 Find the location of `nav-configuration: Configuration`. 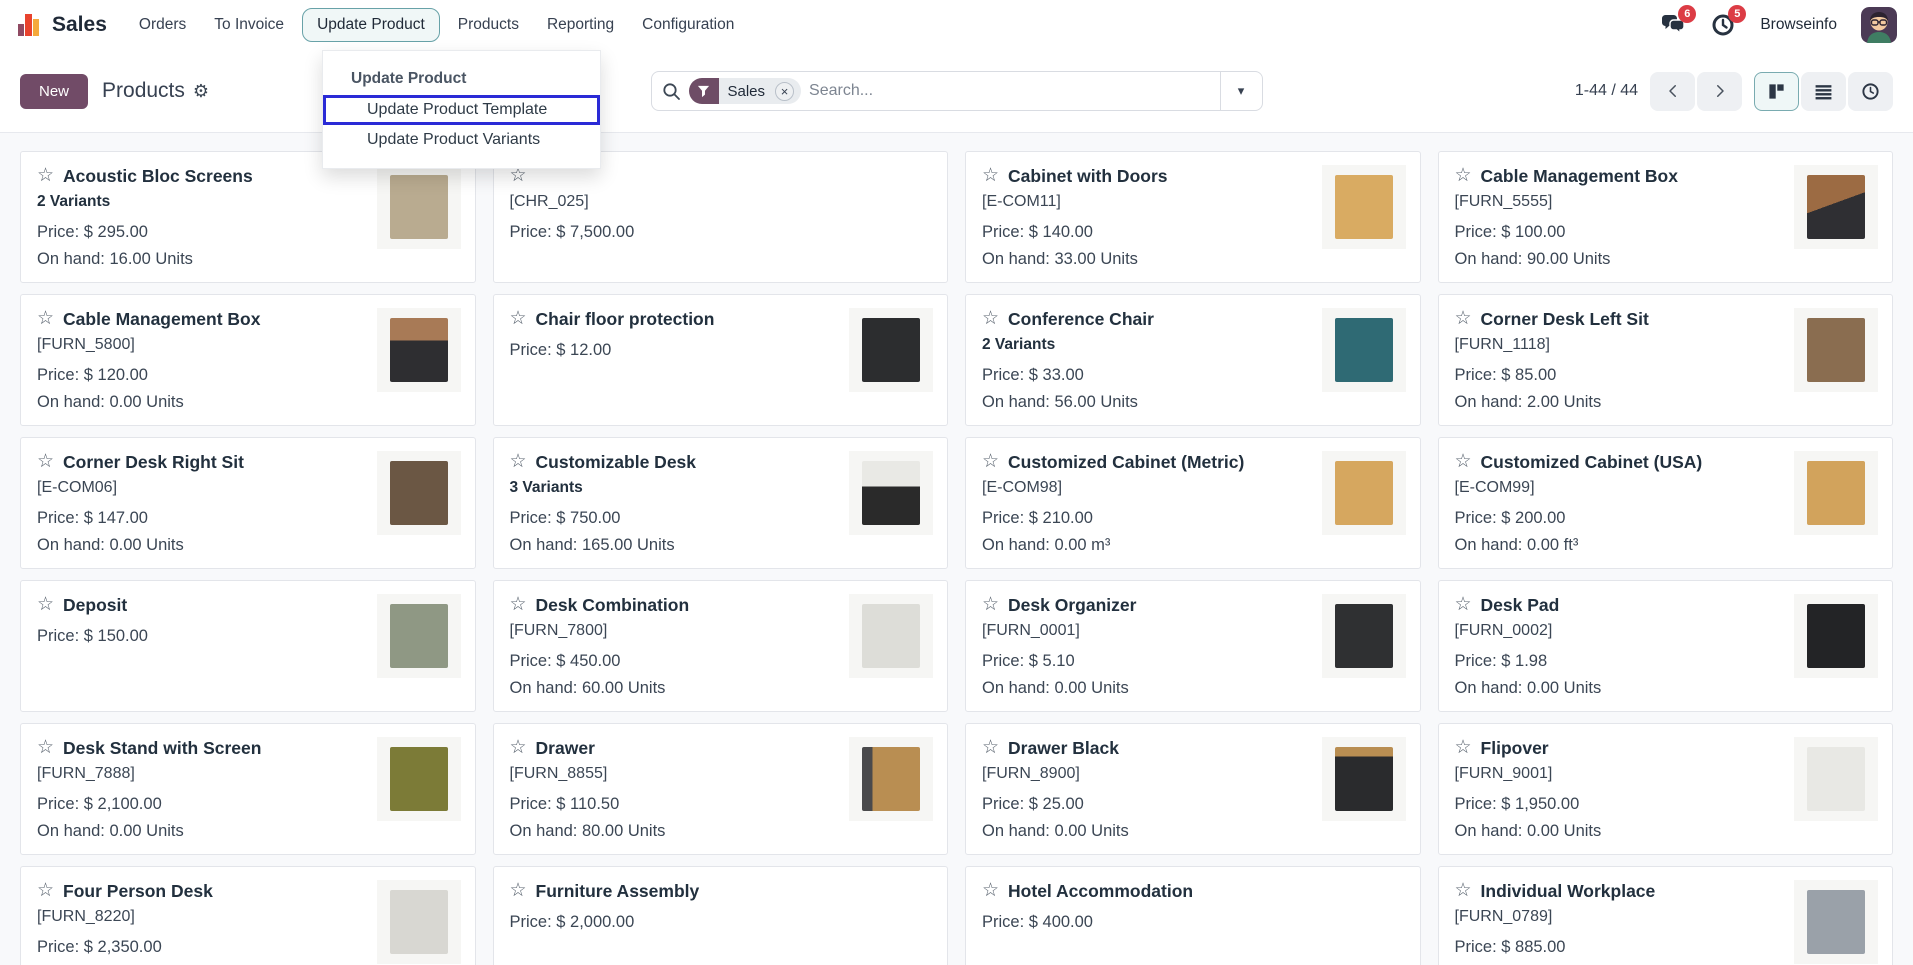

nav-configuration: Configuration is located at coordinates (688, 24).